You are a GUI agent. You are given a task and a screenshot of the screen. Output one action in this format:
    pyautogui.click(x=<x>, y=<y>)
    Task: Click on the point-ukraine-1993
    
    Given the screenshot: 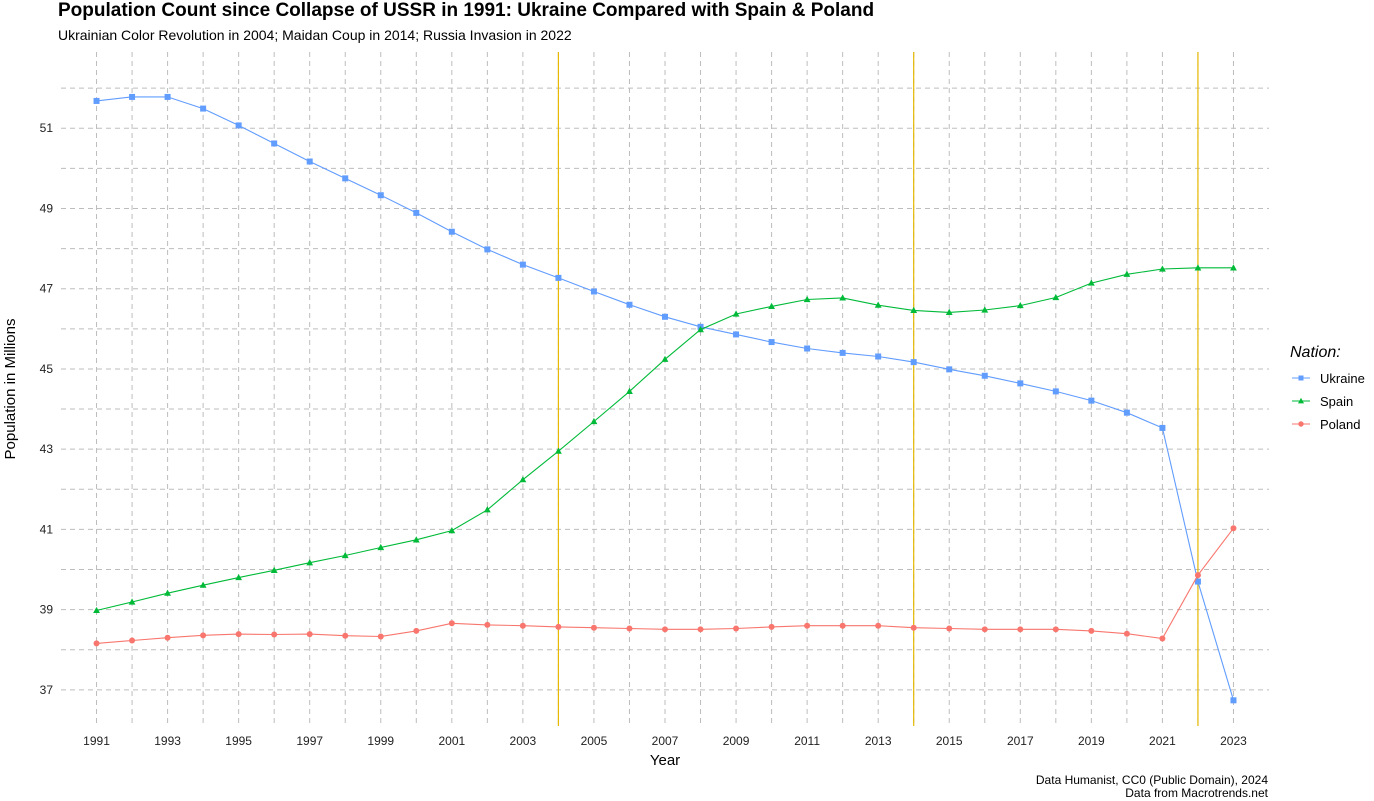 What is the action you would take?
    pyautogui.click(x=167, y=96)
    